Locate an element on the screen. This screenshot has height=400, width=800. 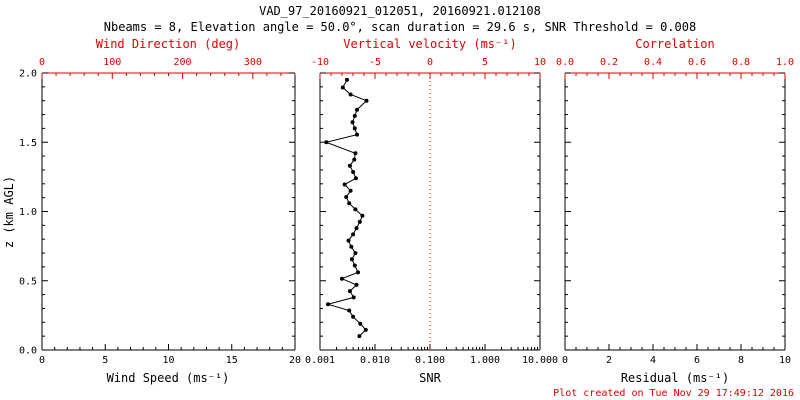
x-tick-label: 10.000 is located at coordinates (540, 360).